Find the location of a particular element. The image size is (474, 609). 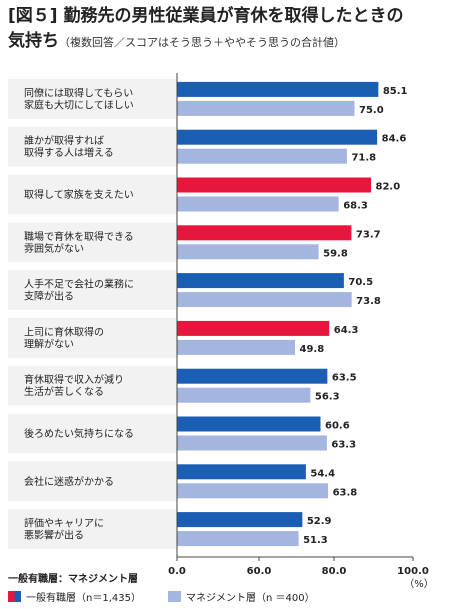

data-label-general: 60.6 is located at coordinates (337, 426).